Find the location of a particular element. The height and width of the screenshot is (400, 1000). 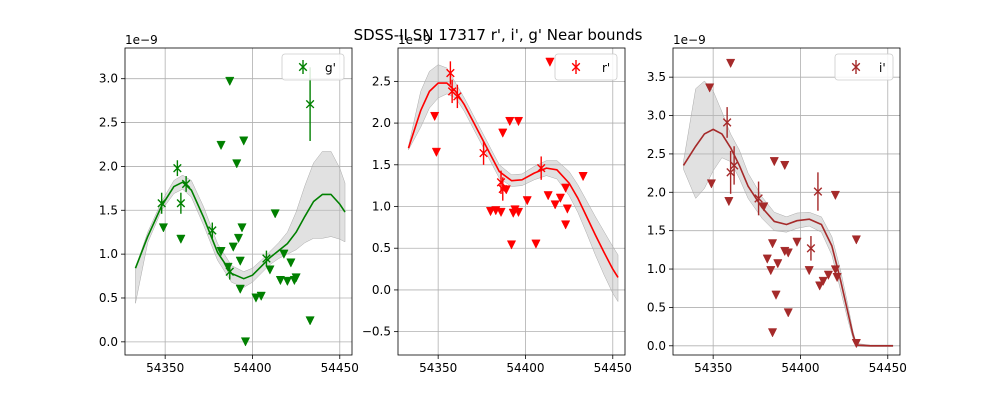

legend: i' is located at coordinates (864, 67).